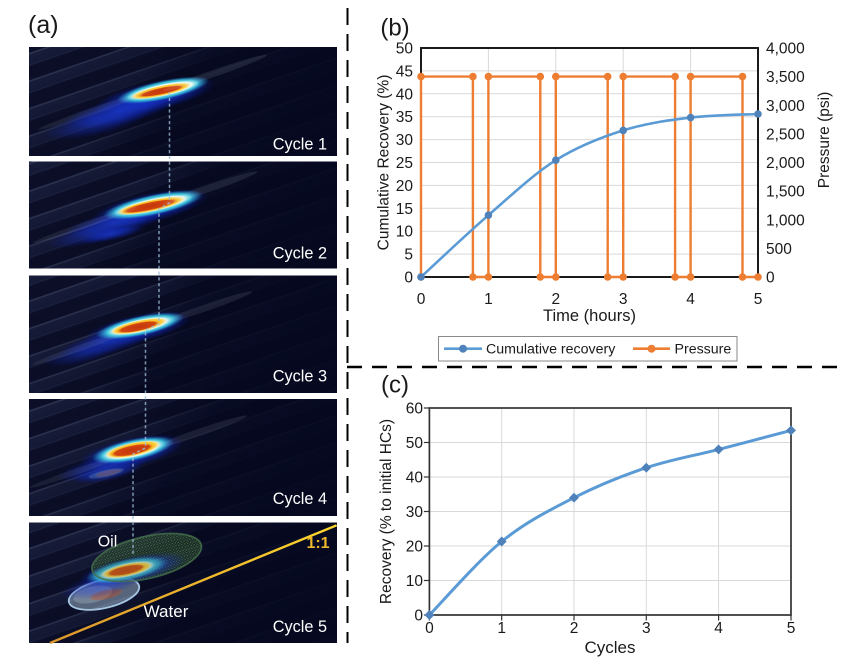 This screenshot has height=669, width=843. I want to click on svg-text: Cycle 2, so click(300, 254).